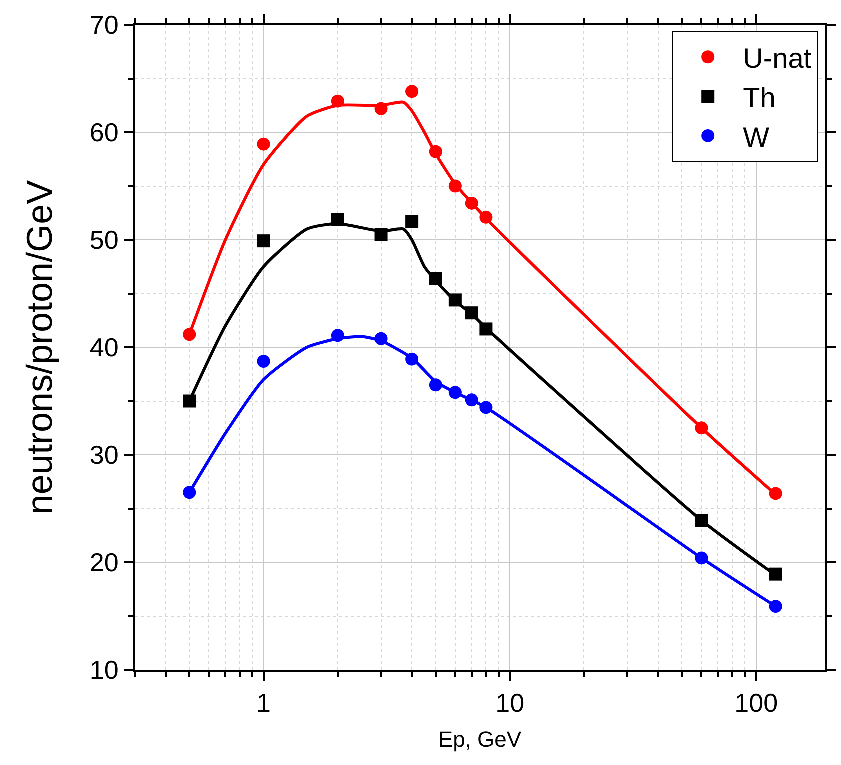  What do you see at coordinates (777, 58) in the screenshot?
I see `legend-label: U-nat` at bounding box center [777, 58].